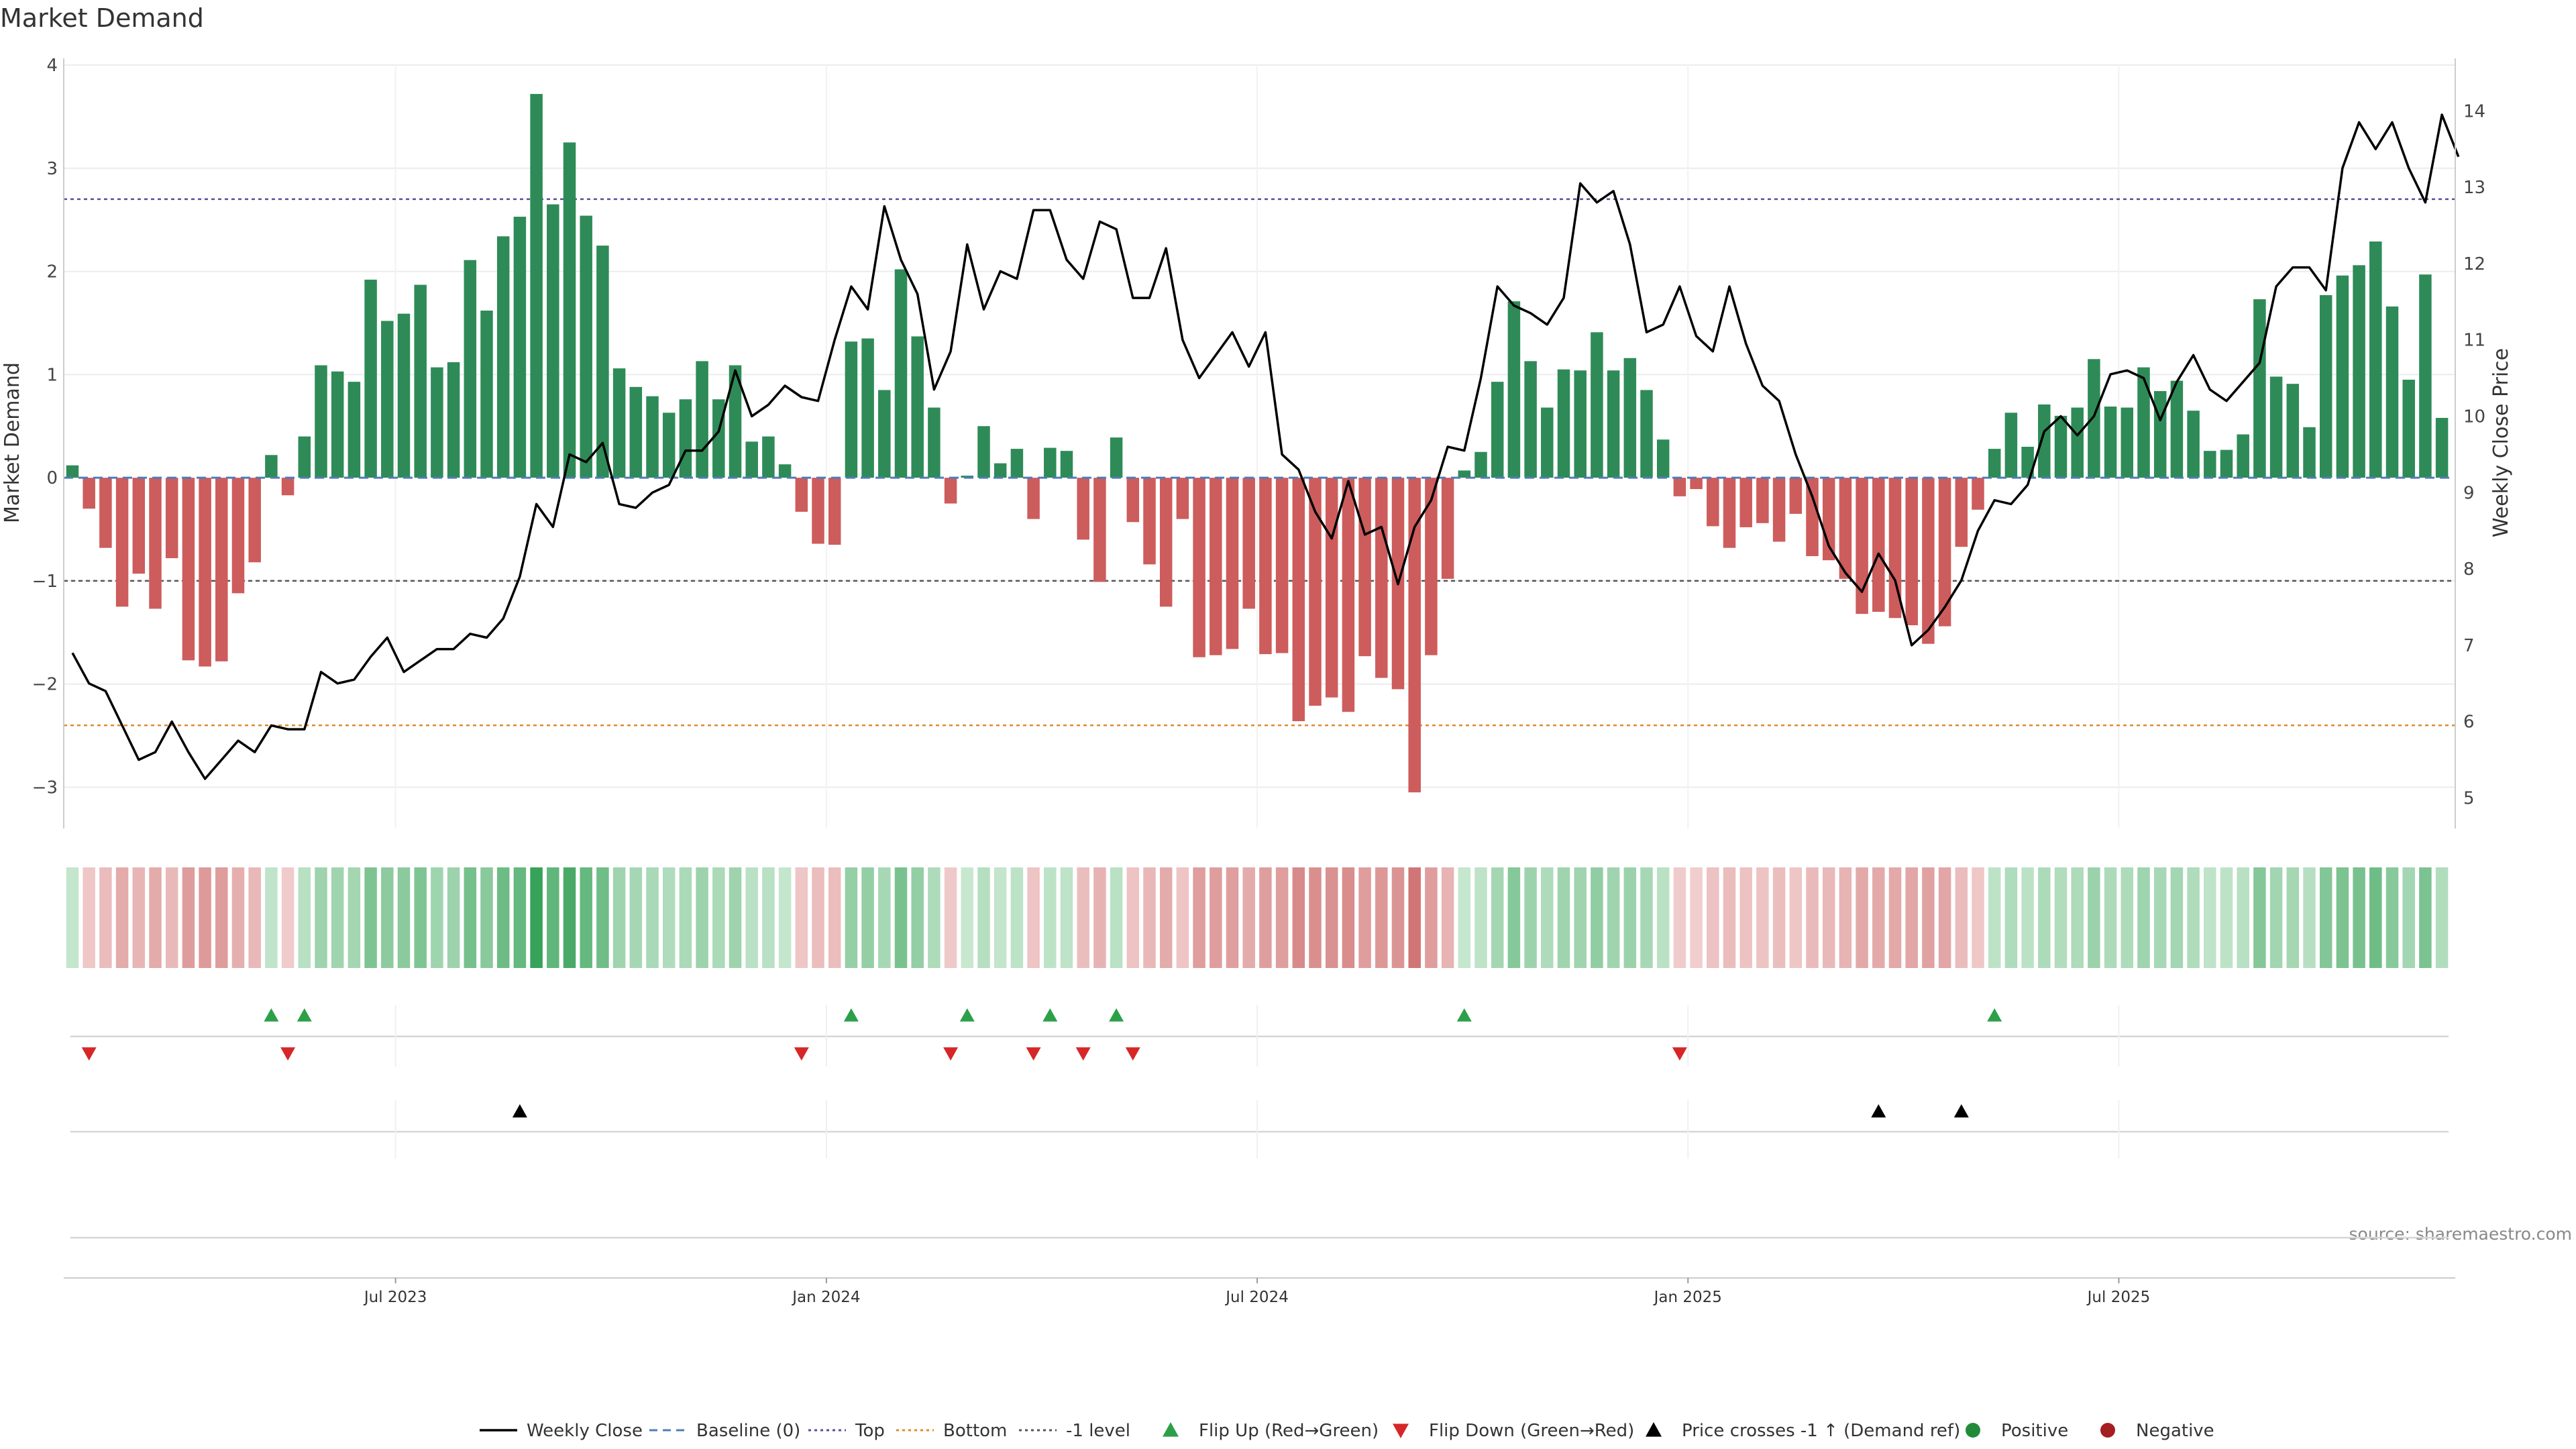 The width and height of the screenshot is (2576, 1449). I want to click on y2-tick-label: 5, so click(2469, 798).